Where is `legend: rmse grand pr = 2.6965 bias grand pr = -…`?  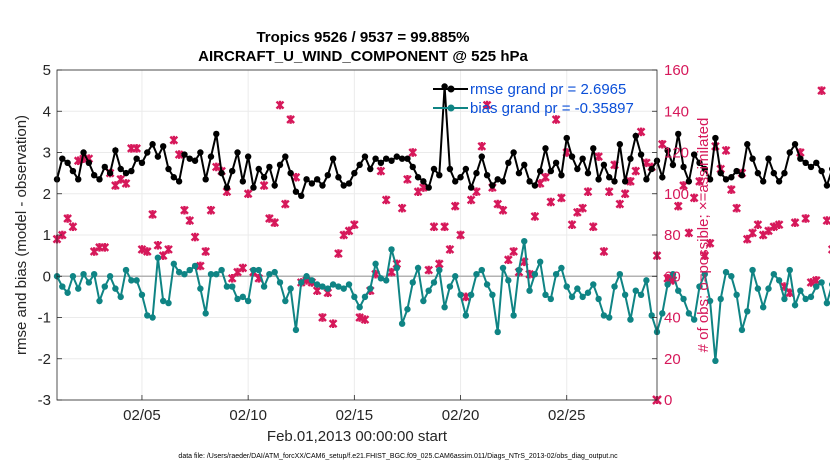
legend: rmse grand pr = 2.6965 bias grand pr = -… is located at coordinates (533, 99).